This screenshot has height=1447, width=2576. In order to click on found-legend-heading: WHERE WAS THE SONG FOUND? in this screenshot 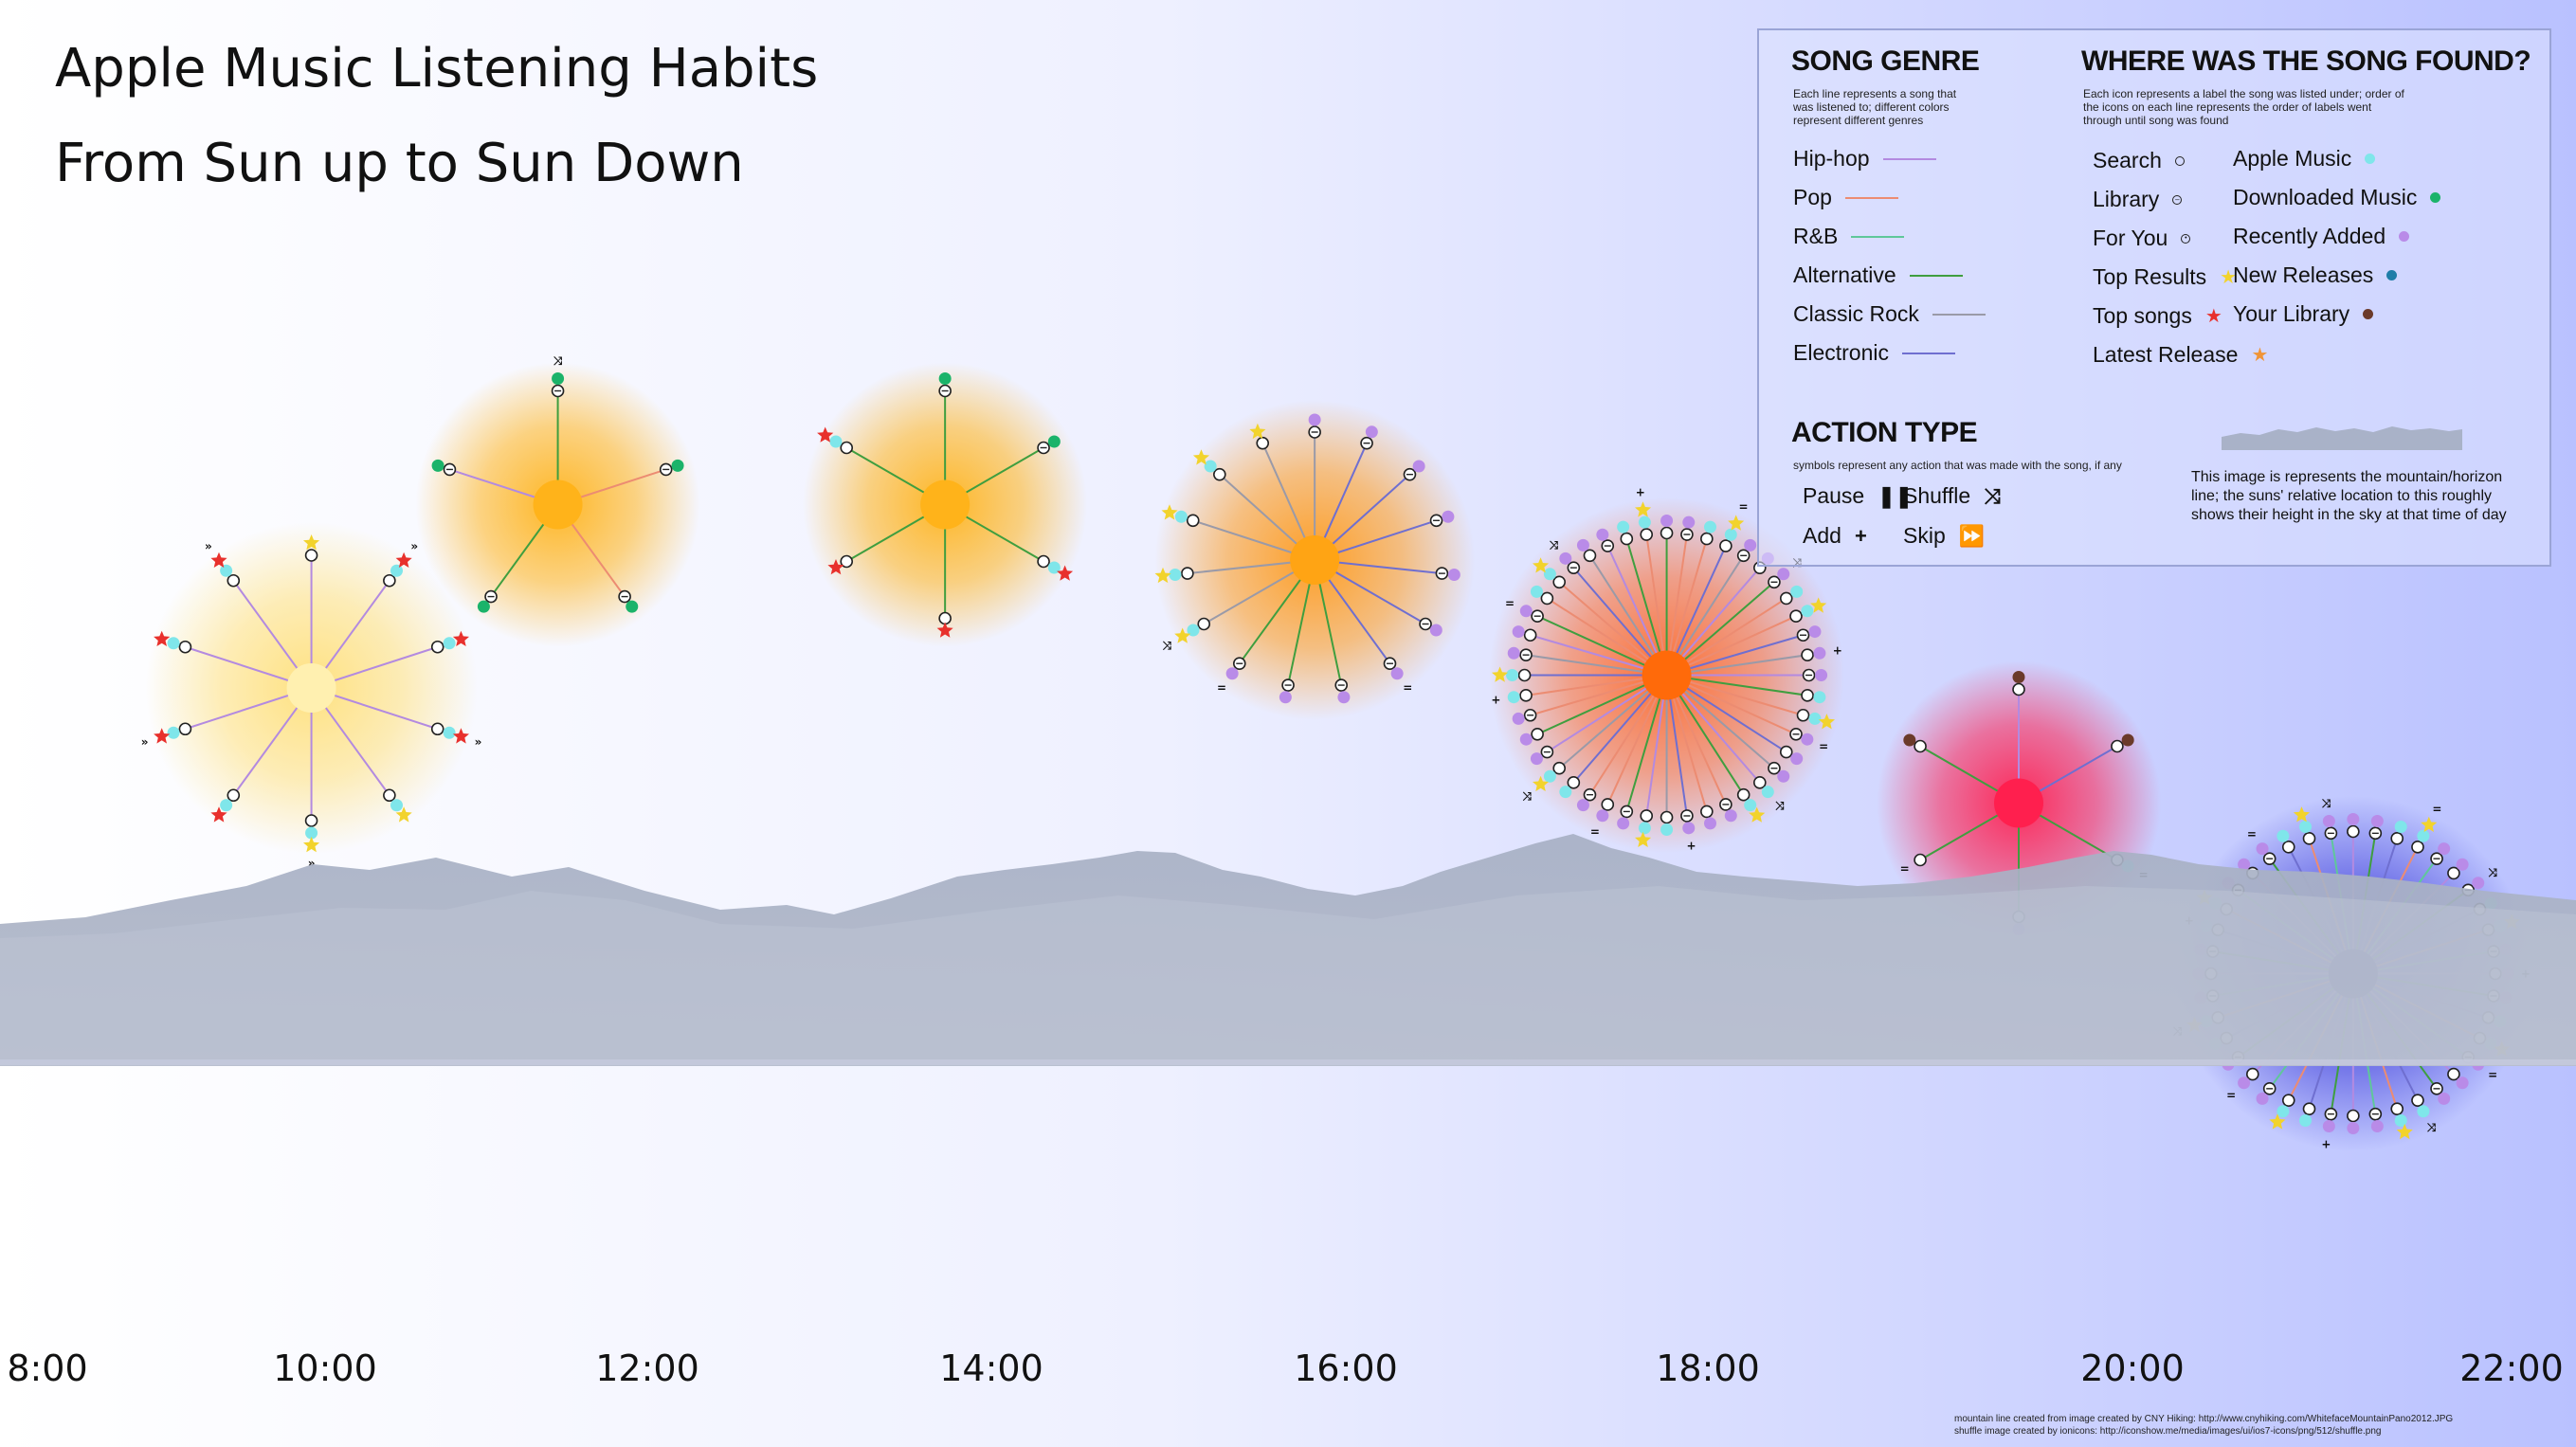, I will do `click(2306, 61)`.